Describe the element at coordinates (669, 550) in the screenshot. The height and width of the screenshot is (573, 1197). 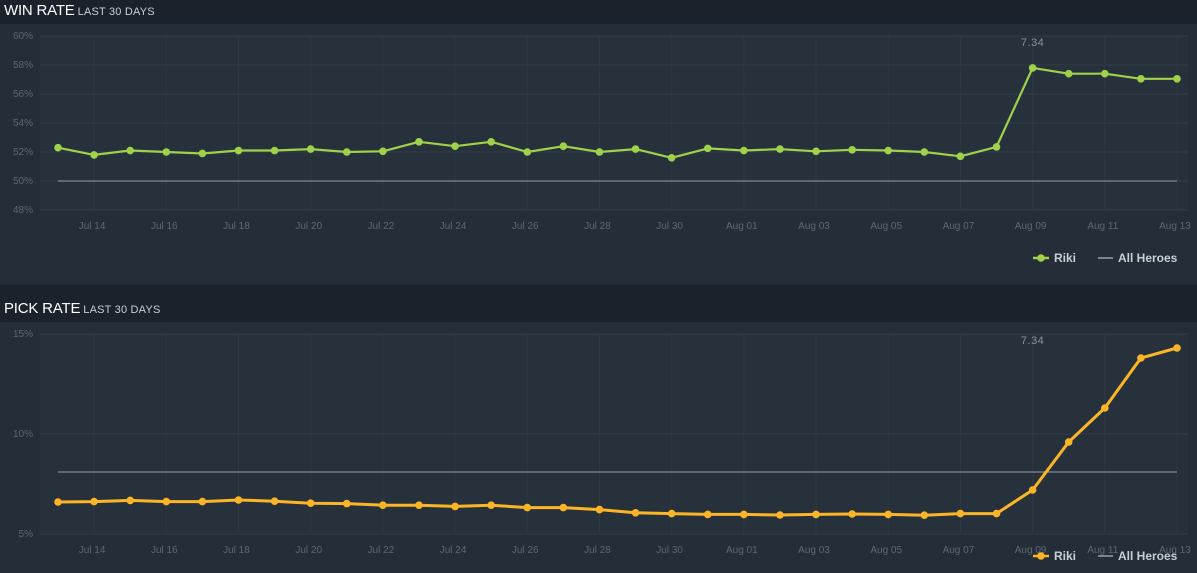
I see `pick-x-tick-label: Jul 30` at that location.